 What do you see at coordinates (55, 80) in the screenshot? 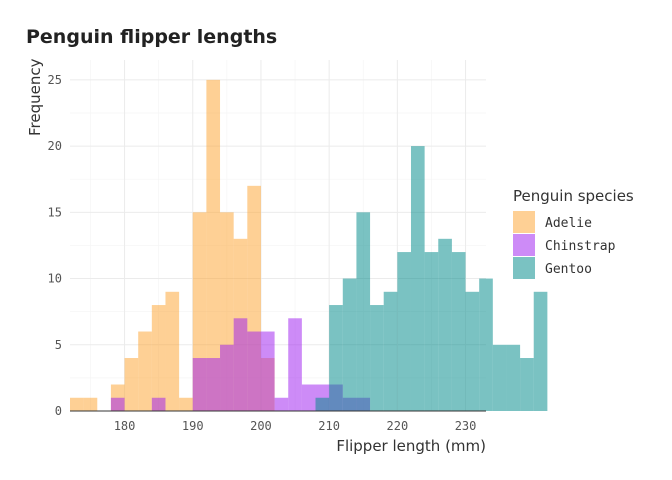
I see `y-tick-label: 25` at bounding box center [55, 80].